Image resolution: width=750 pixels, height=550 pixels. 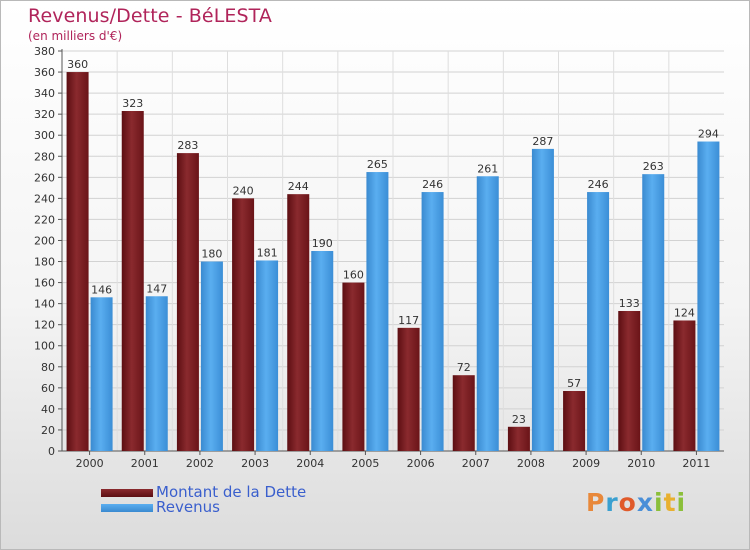 I want to click on x-tick-label: 2006, so click(x=421, y=463).